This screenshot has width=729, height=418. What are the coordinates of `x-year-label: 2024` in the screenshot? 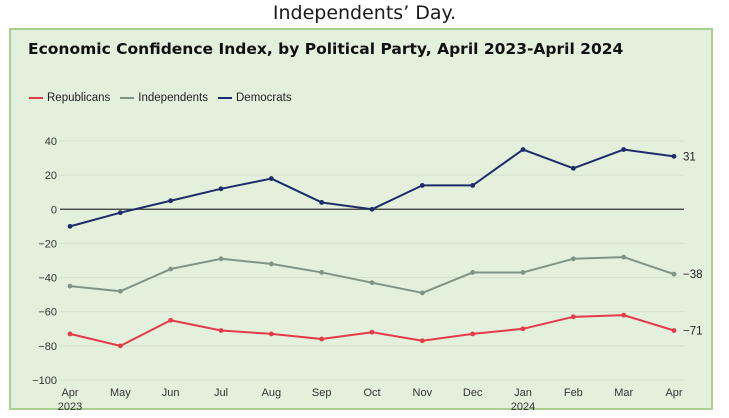 It's located at (523, 407).